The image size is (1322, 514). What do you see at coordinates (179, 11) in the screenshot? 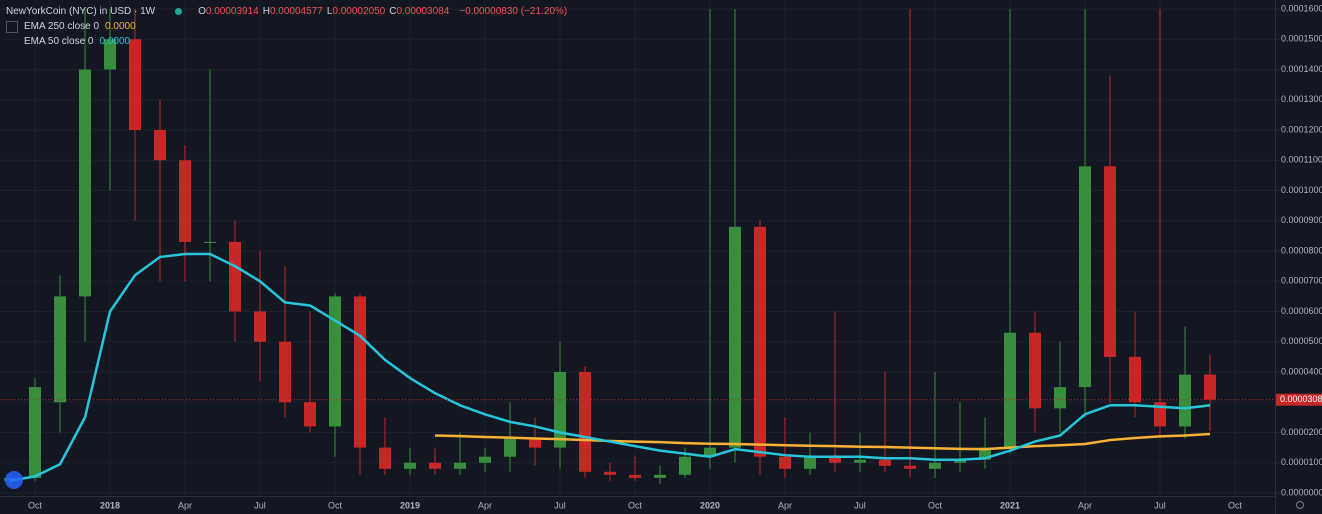
I see `status-dot` at bounding box center [179, 11].